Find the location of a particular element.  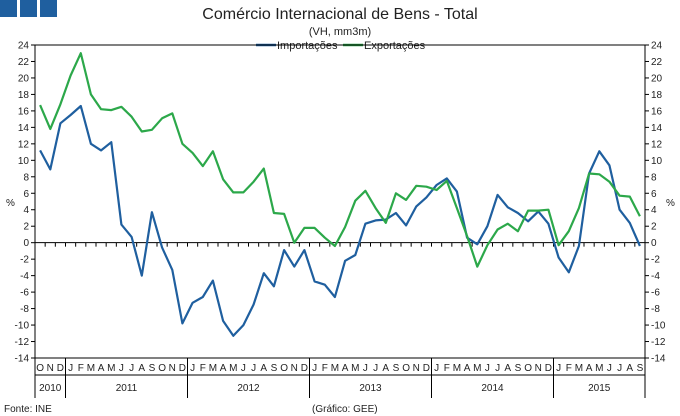

legend-label-exportacoes: Exportações is located at coordinates (395, 46).